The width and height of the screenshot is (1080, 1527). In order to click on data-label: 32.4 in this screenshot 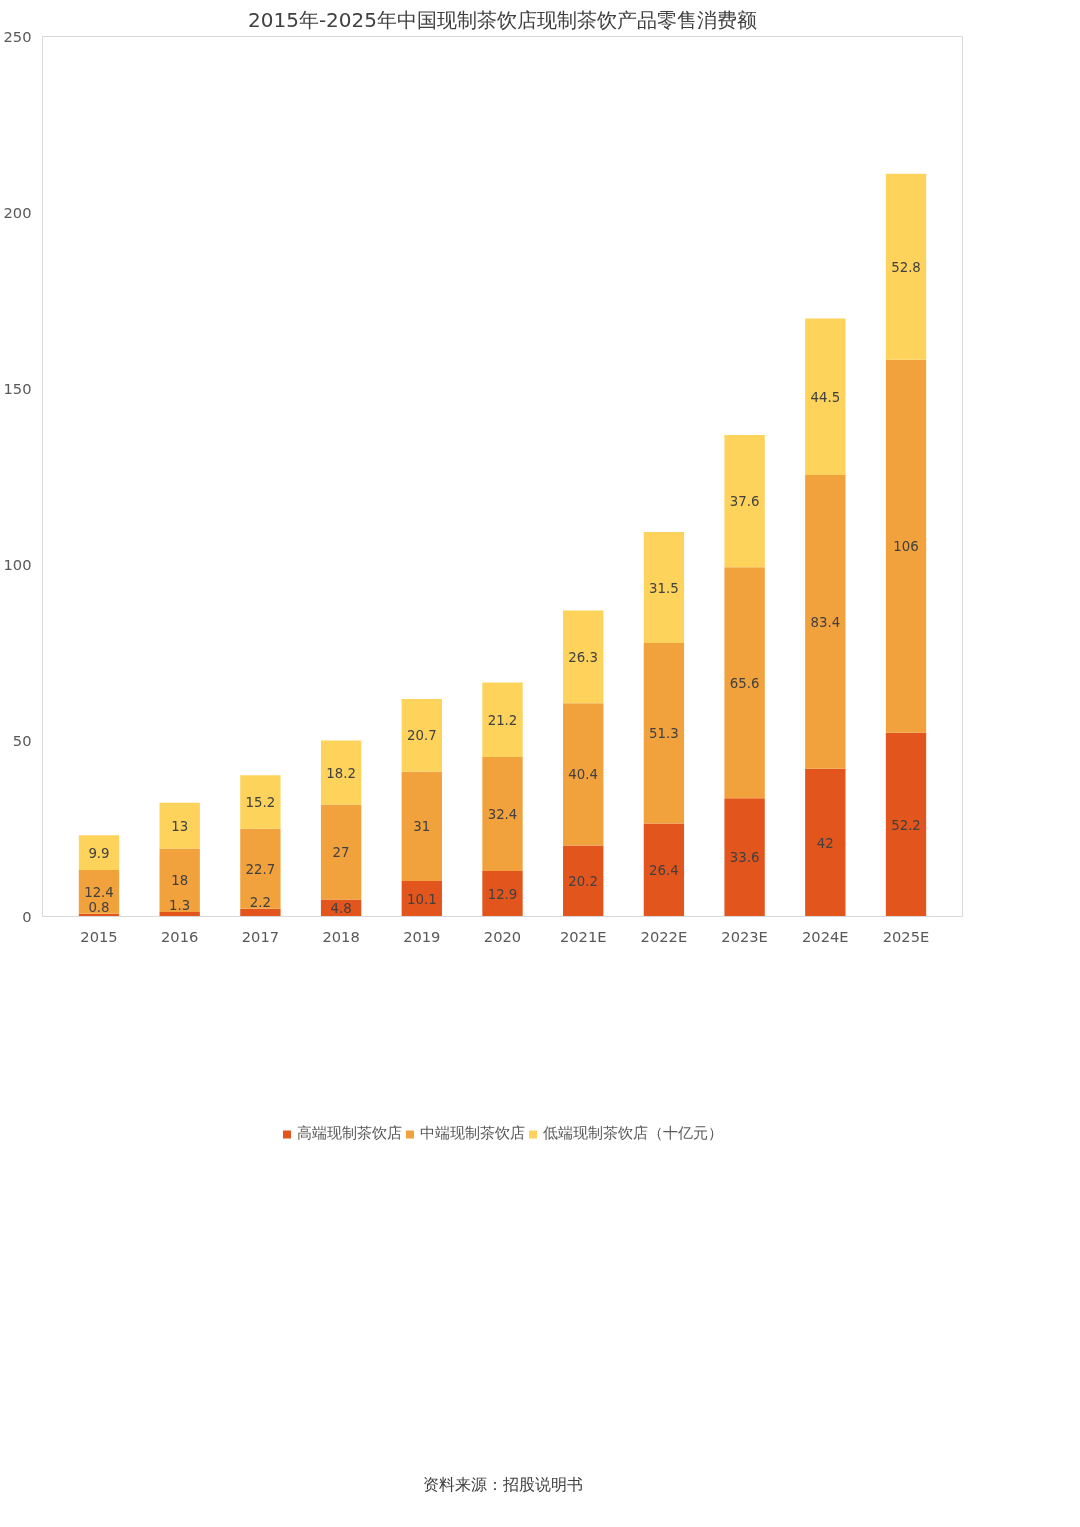, I will do `click(502, 815)`.